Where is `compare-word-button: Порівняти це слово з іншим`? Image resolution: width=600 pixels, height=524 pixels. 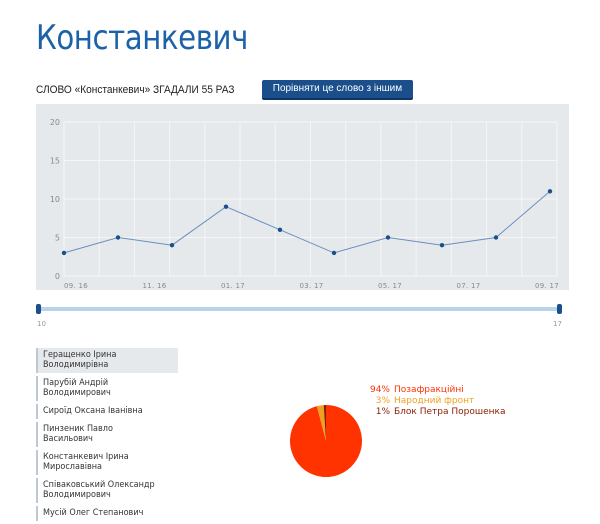 compare-word-button: Порівняти це слово з іншим is located at coordinates (337, 90).